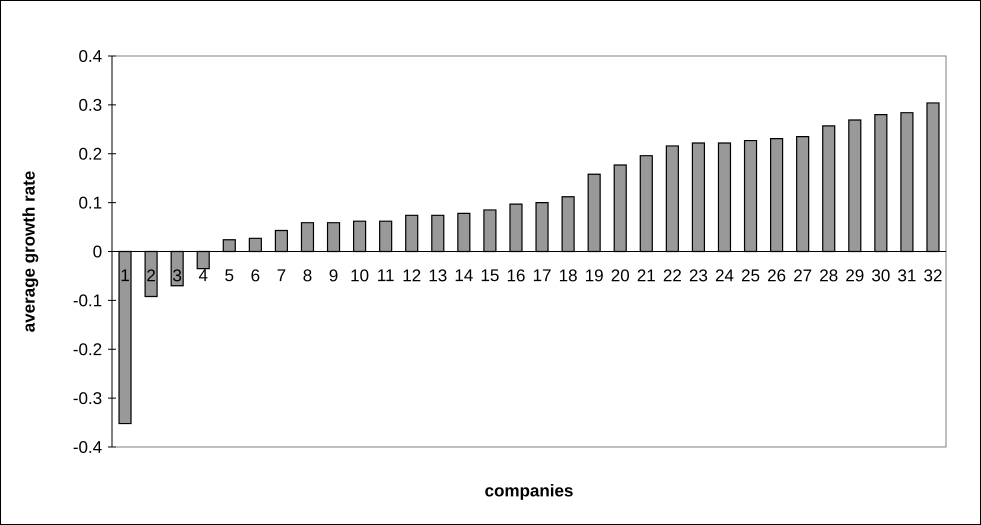 The image size is (981, 525). Describe the element at coordinates (255, 275) in the screenshot. I see `x-tick-label: 6` at that location.